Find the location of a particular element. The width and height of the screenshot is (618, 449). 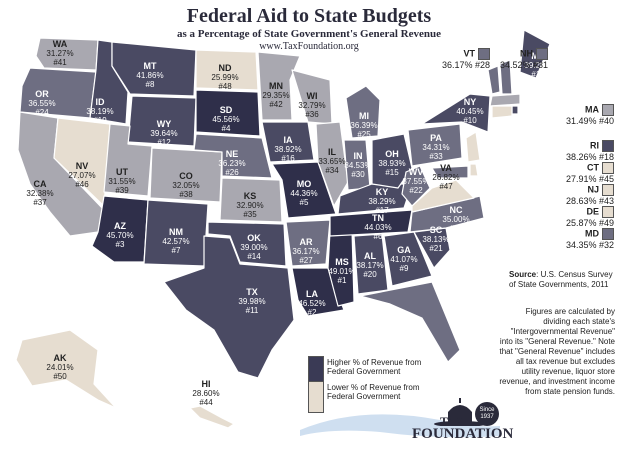

side-value: 31.49% #40 is located at coordinates (590, 121).